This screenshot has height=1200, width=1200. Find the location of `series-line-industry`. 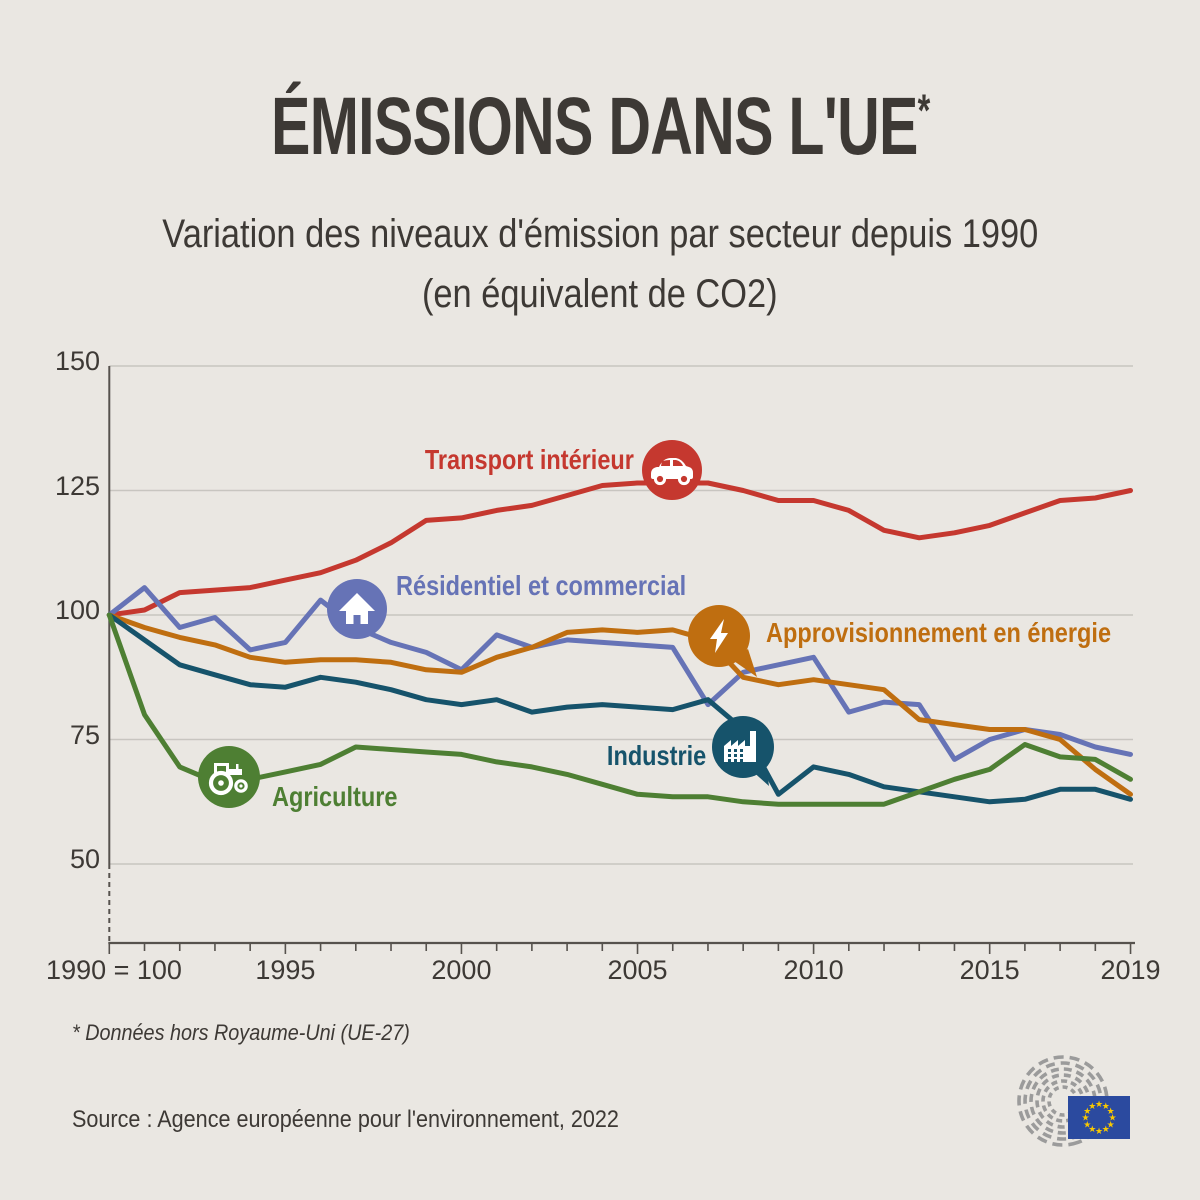

series-line-industry is located at coordinates (619, 708).